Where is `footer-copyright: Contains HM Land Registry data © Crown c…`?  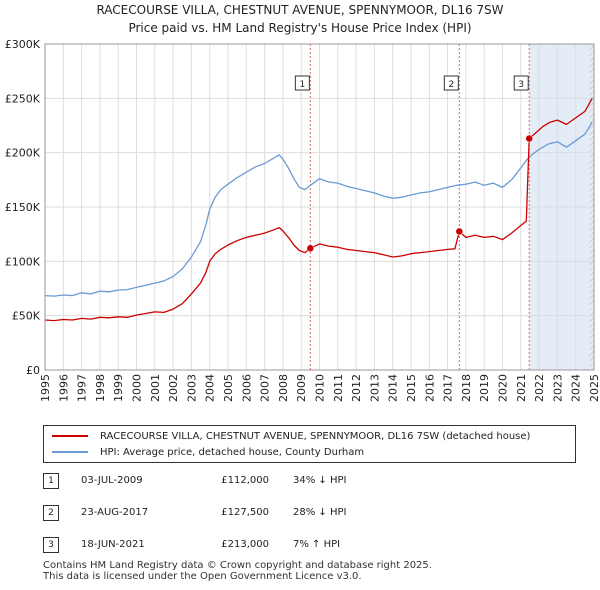 footer-copyright: Contains HM Land Registry data © Crown c… is located at coordinates (237, 565).